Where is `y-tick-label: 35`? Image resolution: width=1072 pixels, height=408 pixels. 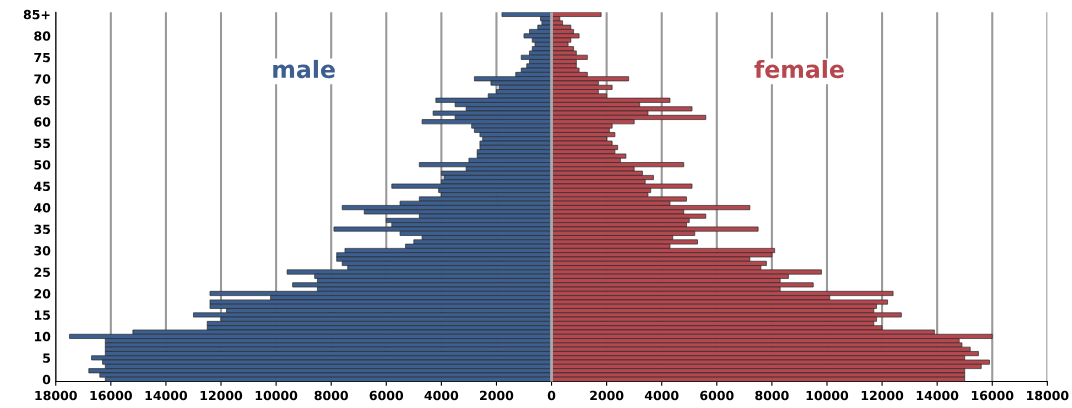
y-tick-label: 35 is located at coordinates (42, 229).